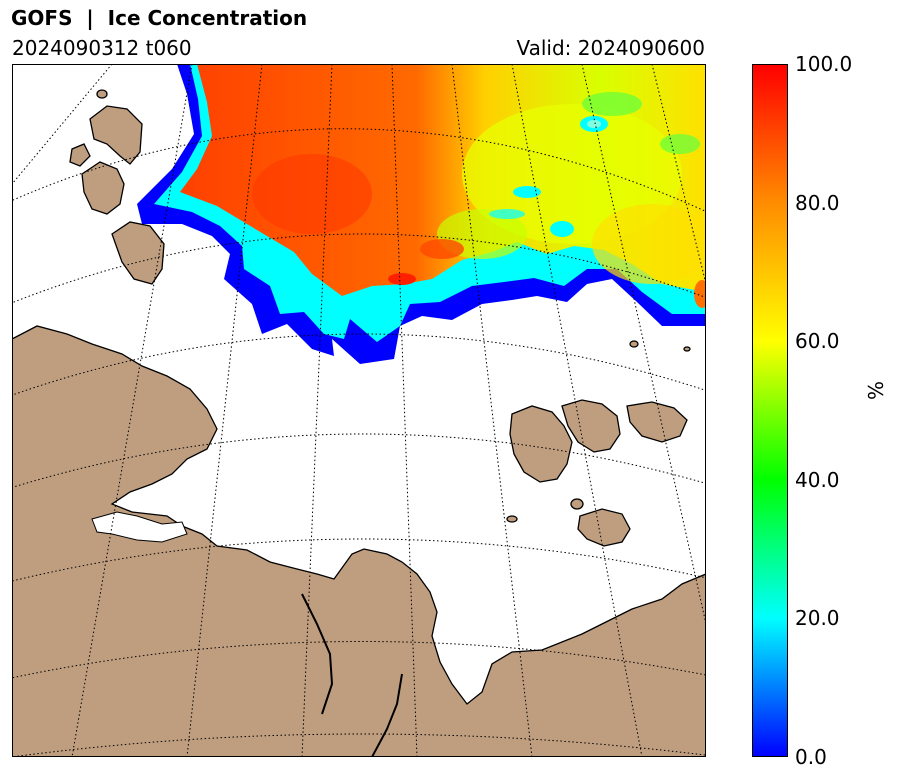  What do you see at coordinates (817, 341) in the screenshot?
I see `colorbar-tick: 60.0` at bounding box center [817, 341].